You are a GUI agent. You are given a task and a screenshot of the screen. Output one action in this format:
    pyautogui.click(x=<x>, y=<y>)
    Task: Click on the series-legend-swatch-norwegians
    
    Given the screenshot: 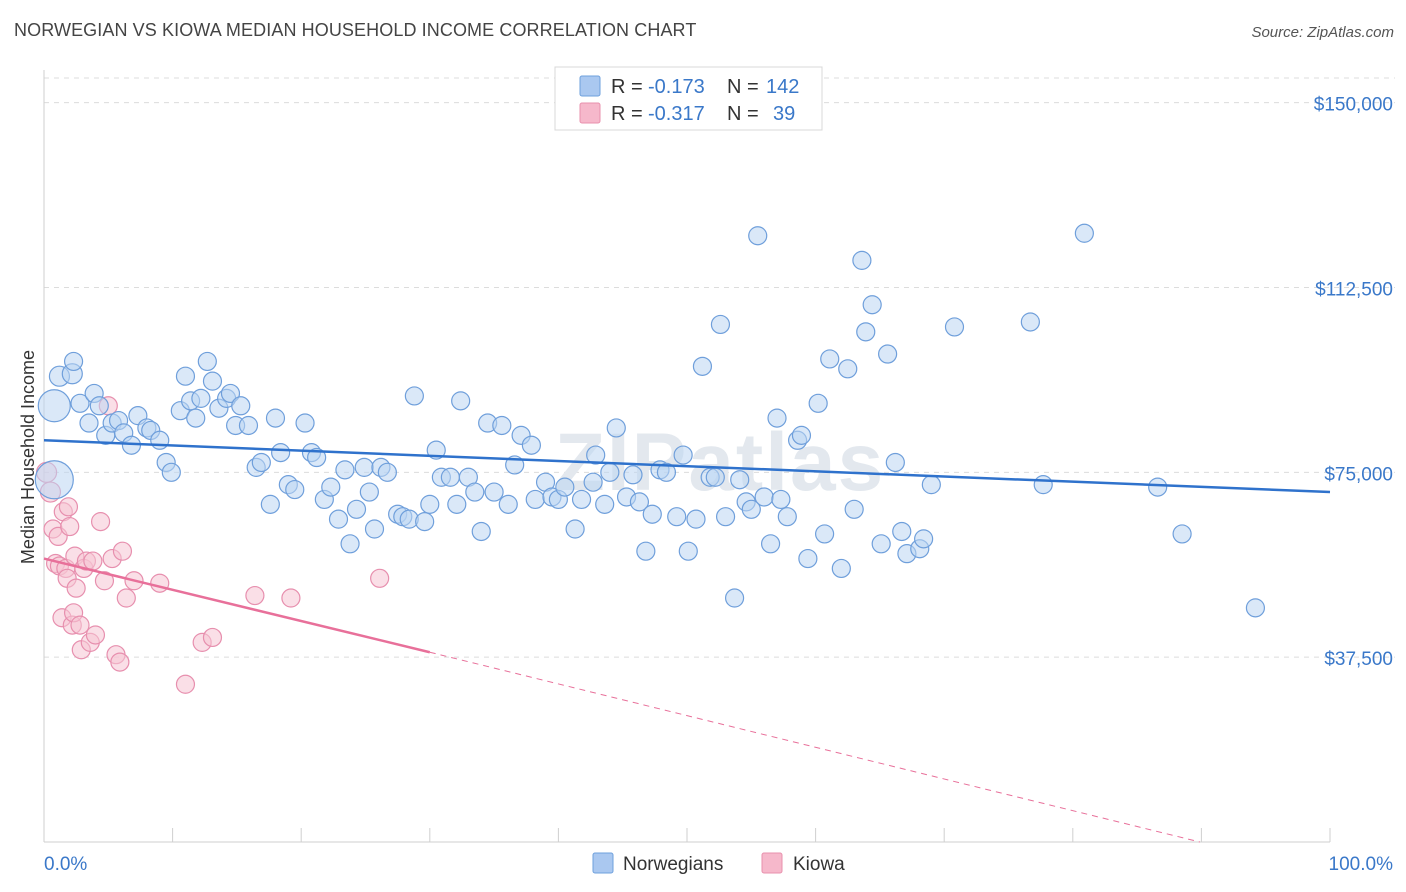 What is the action you would take?
    pyautogui.click(x=603, y=863)
    